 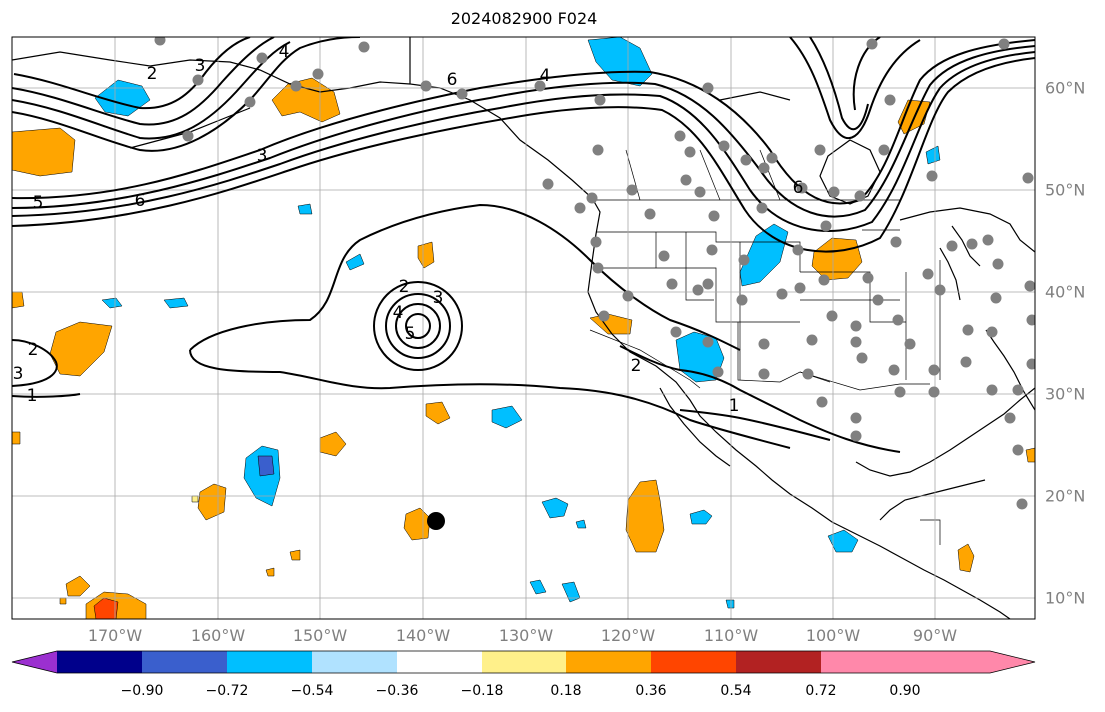 What do you see at coordinates (1065, 394) in the screenshot?
I see `lat-label: 30°N` at bounding box center [1065, 394].